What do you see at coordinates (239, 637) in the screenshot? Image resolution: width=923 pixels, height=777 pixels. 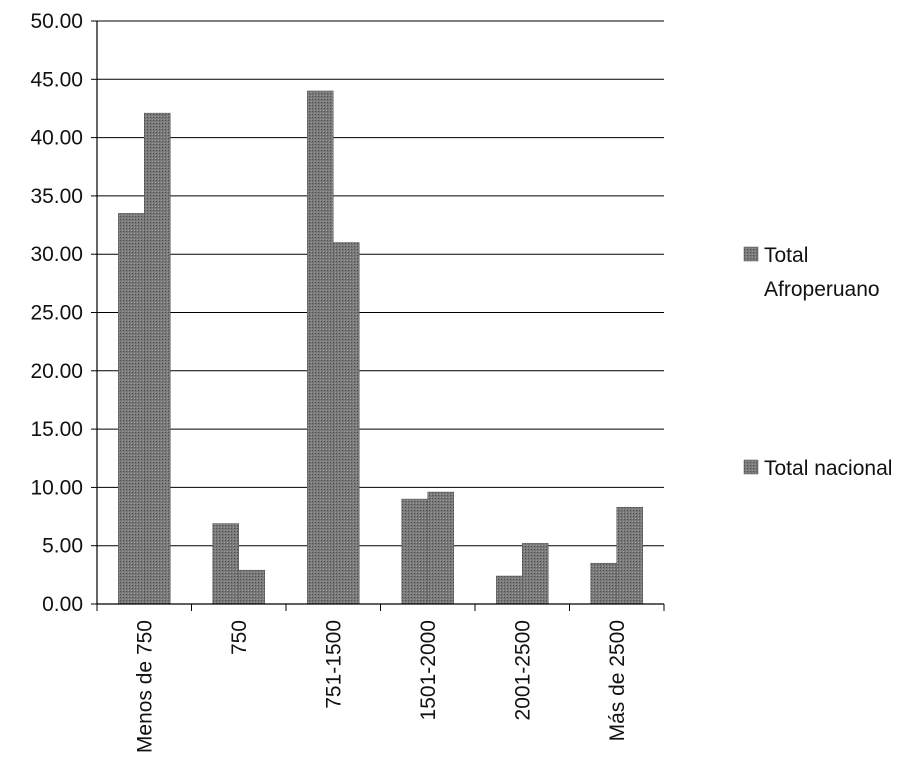 I see `x-tick-label: 750` at bounding box center [239, 637].